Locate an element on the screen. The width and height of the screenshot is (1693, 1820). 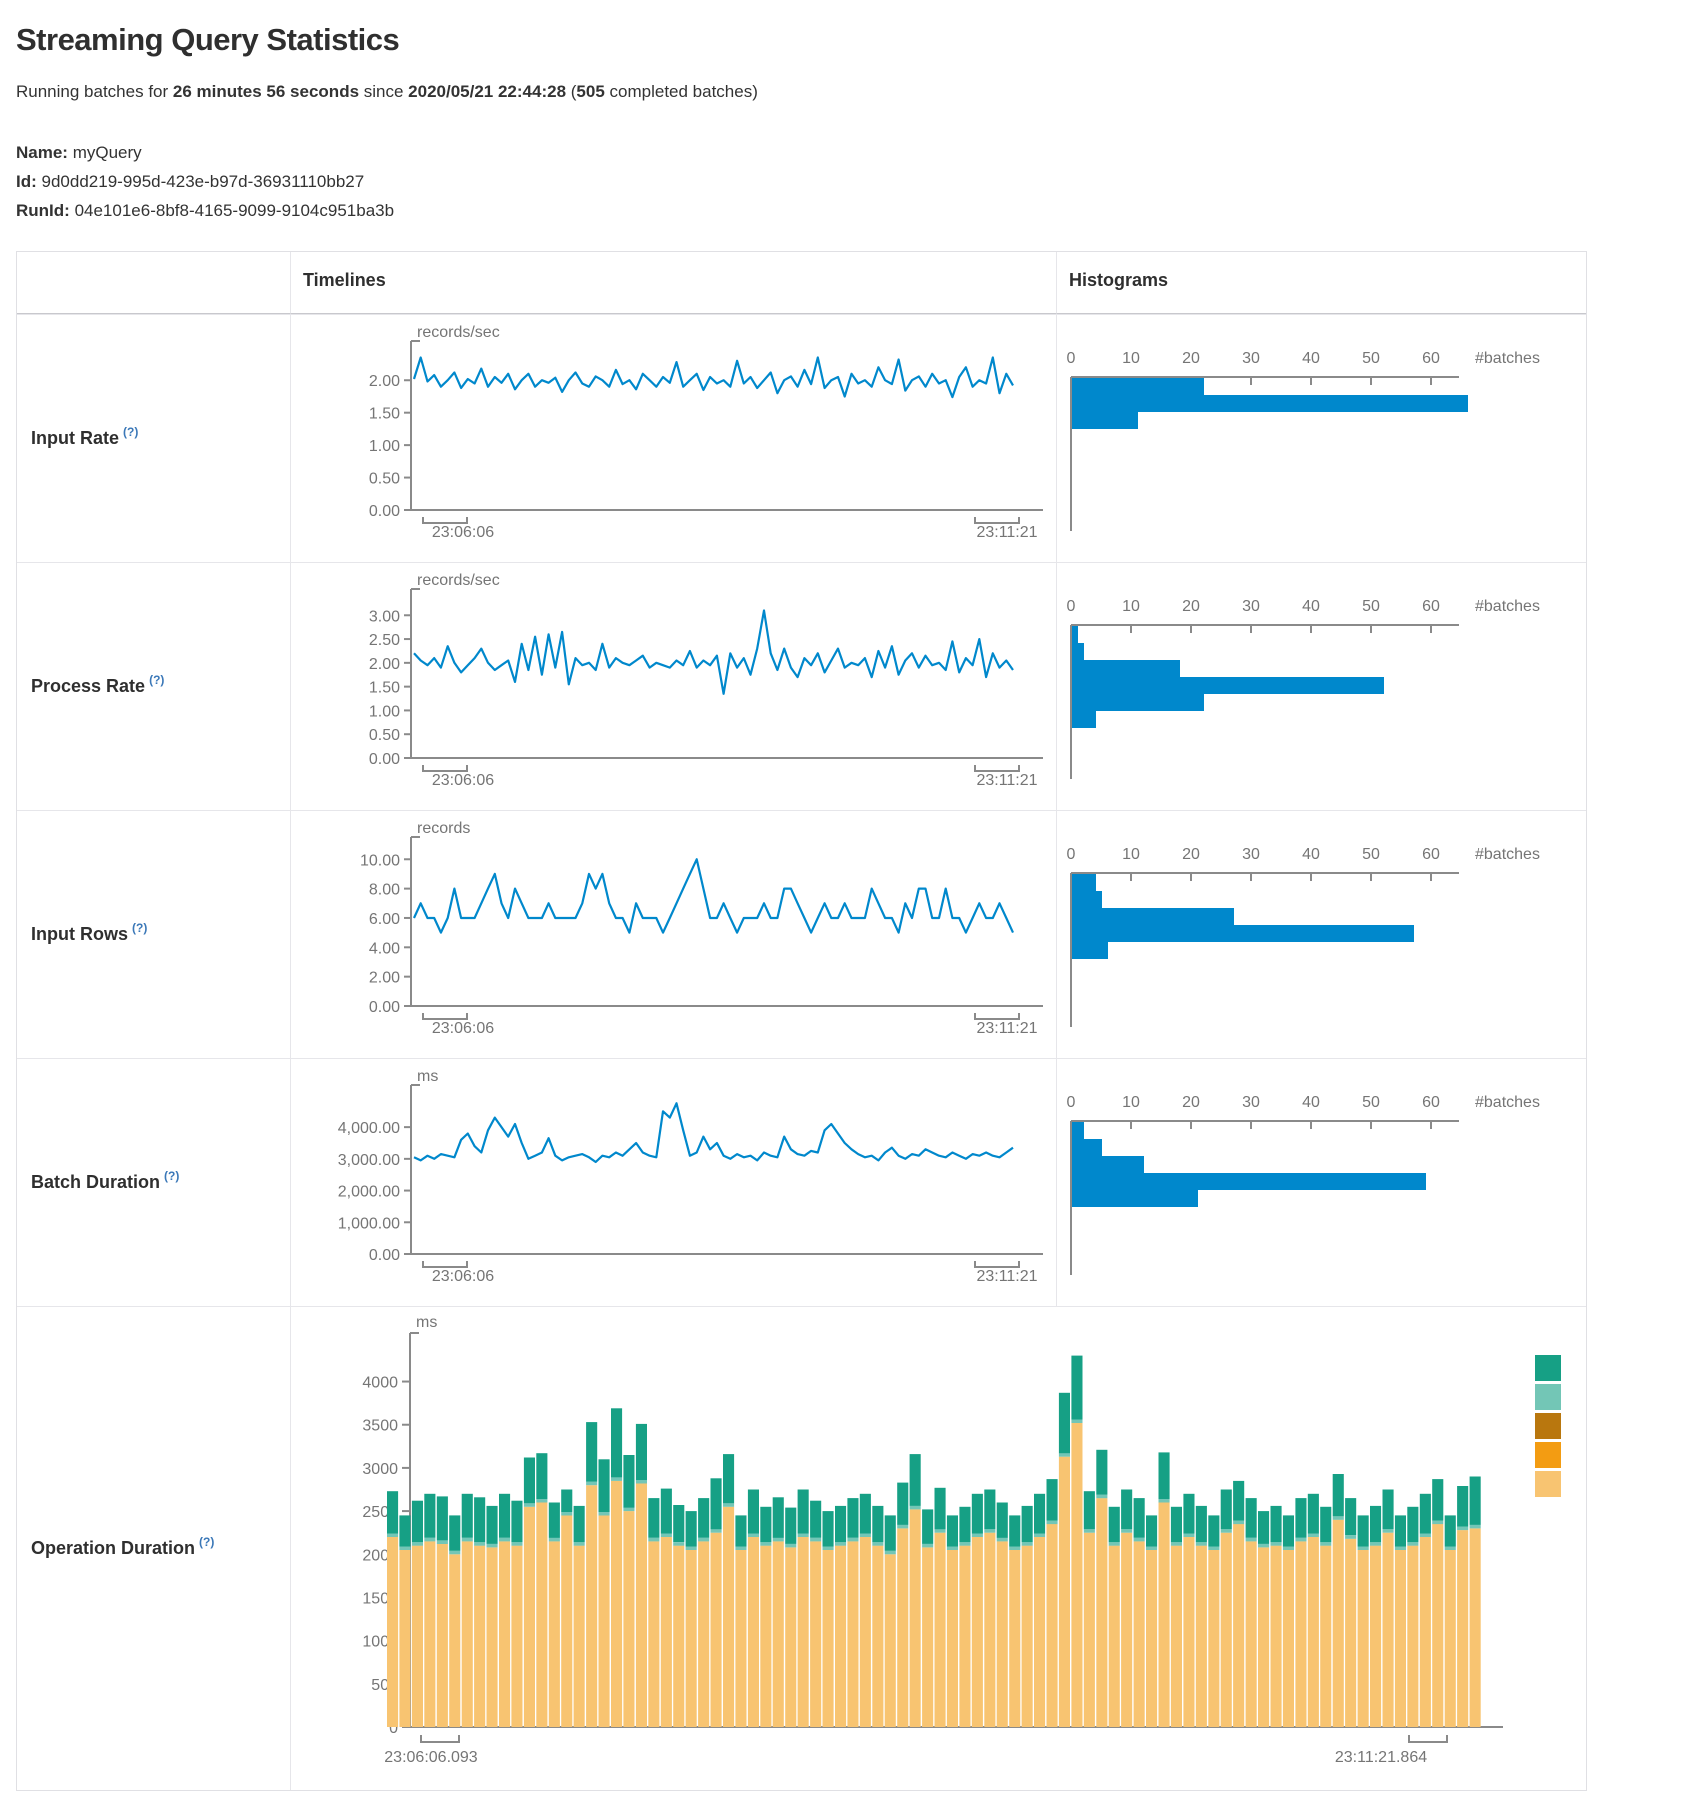
id-value: 9d0dd219-995d-423e-b97d-36931110bb27 is located at coordinates (203, 181).